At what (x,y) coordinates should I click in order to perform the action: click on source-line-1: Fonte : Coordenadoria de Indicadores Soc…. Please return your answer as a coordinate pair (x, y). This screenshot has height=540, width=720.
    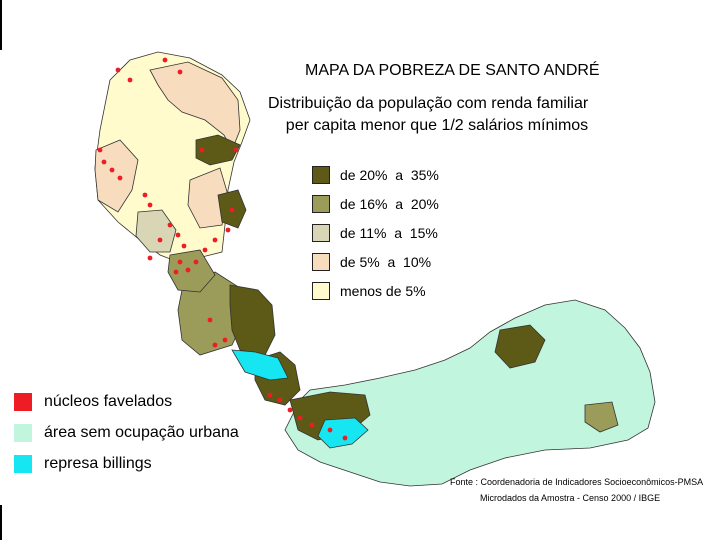
    Looking at the image, I should click on (577, 482).